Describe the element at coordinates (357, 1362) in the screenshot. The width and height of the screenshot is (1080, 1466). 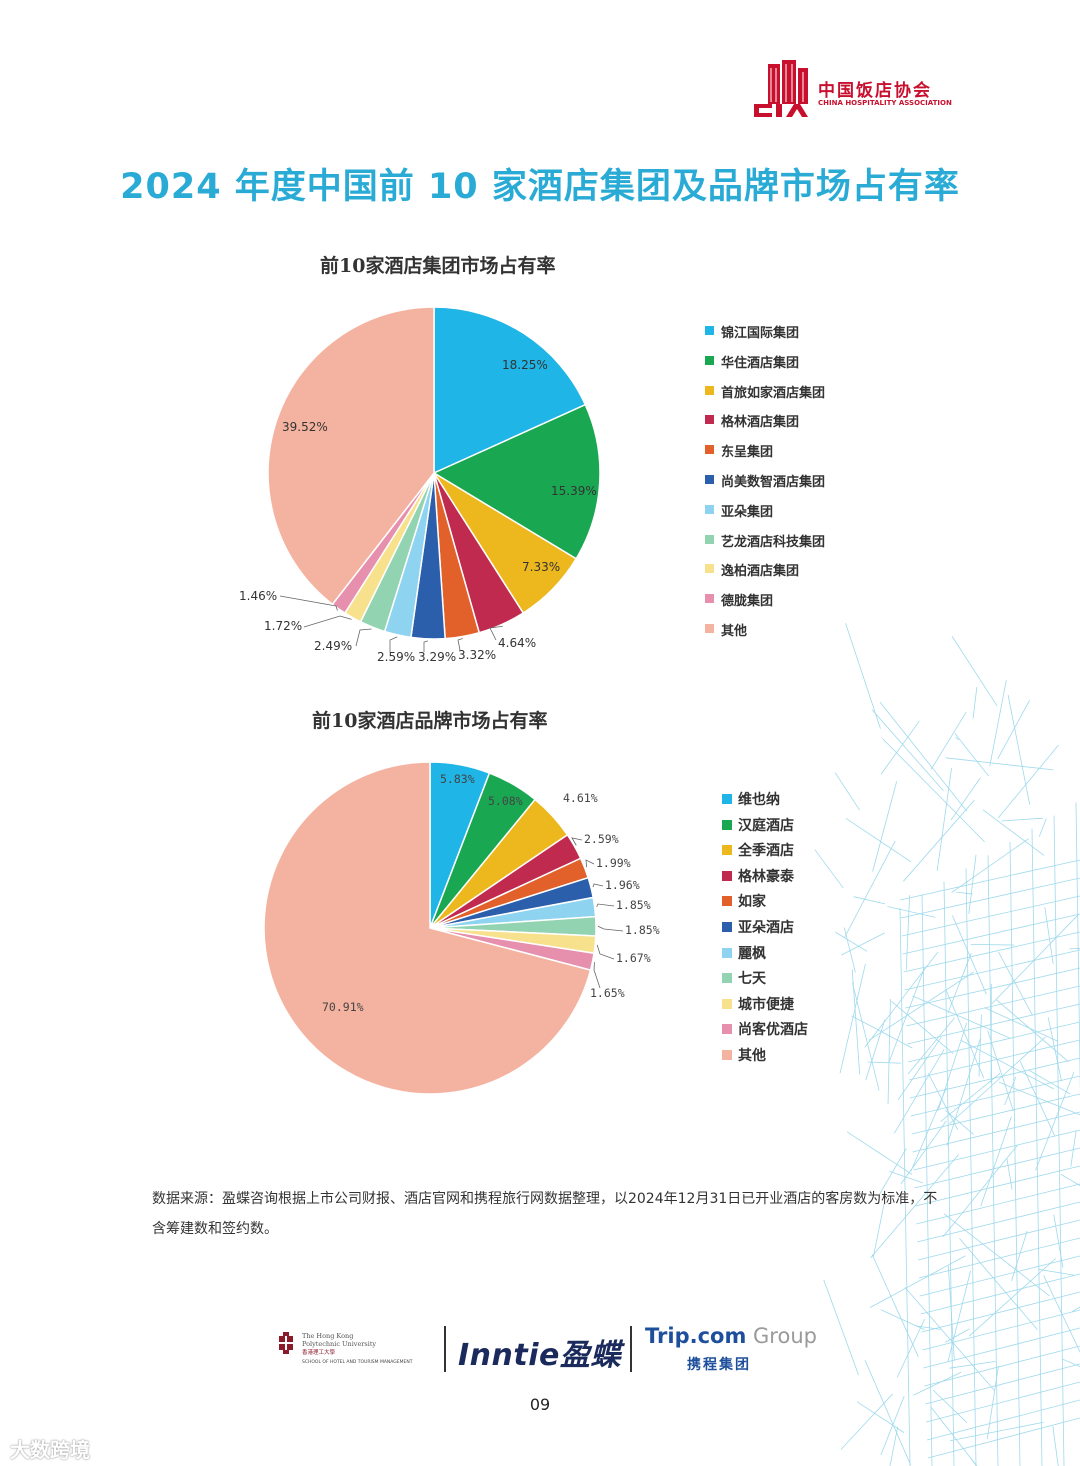
I see `polyu-school-name: SCHOOL OF HOTEL AND TOURISM MANAGEMENT` at that location.